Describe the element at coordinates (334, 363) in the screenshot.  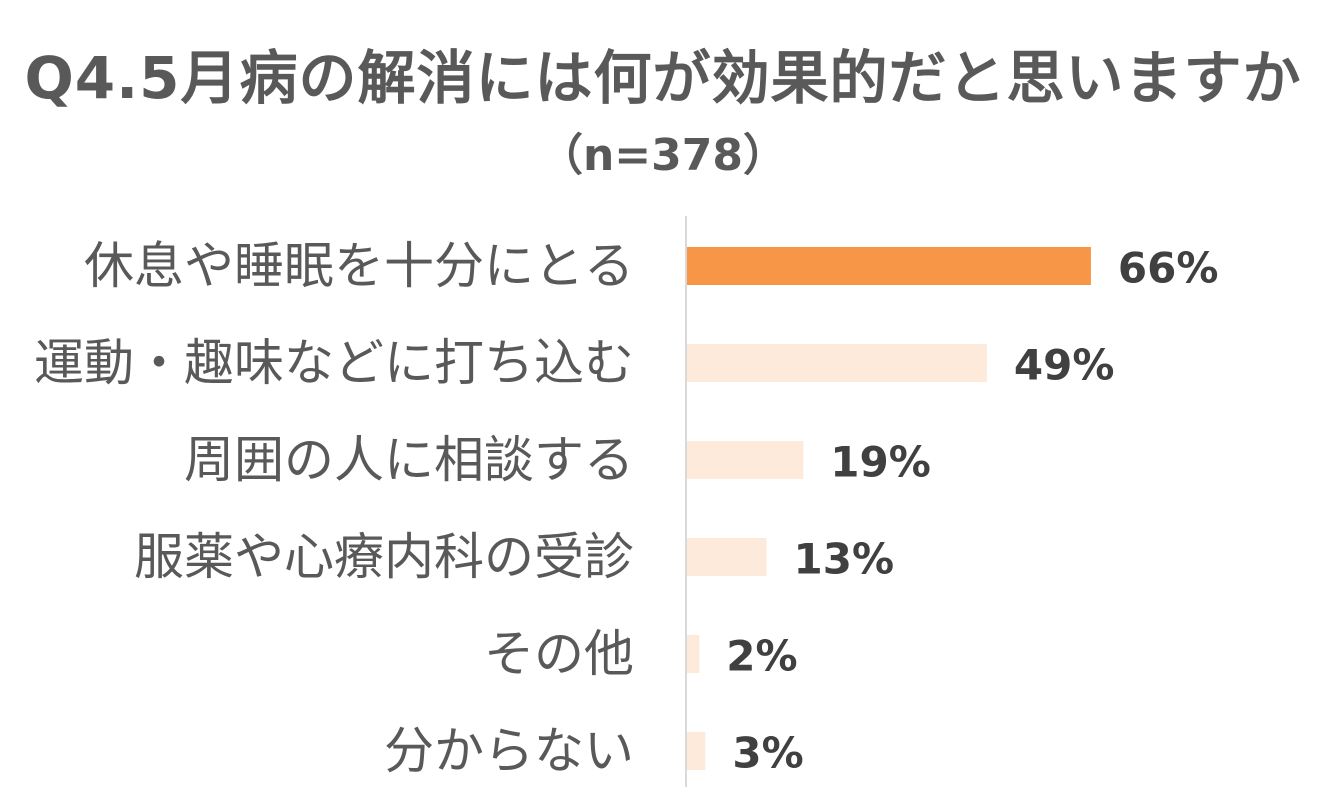
I see `category-label: 運動・趣味などに打ち込む` at that location.